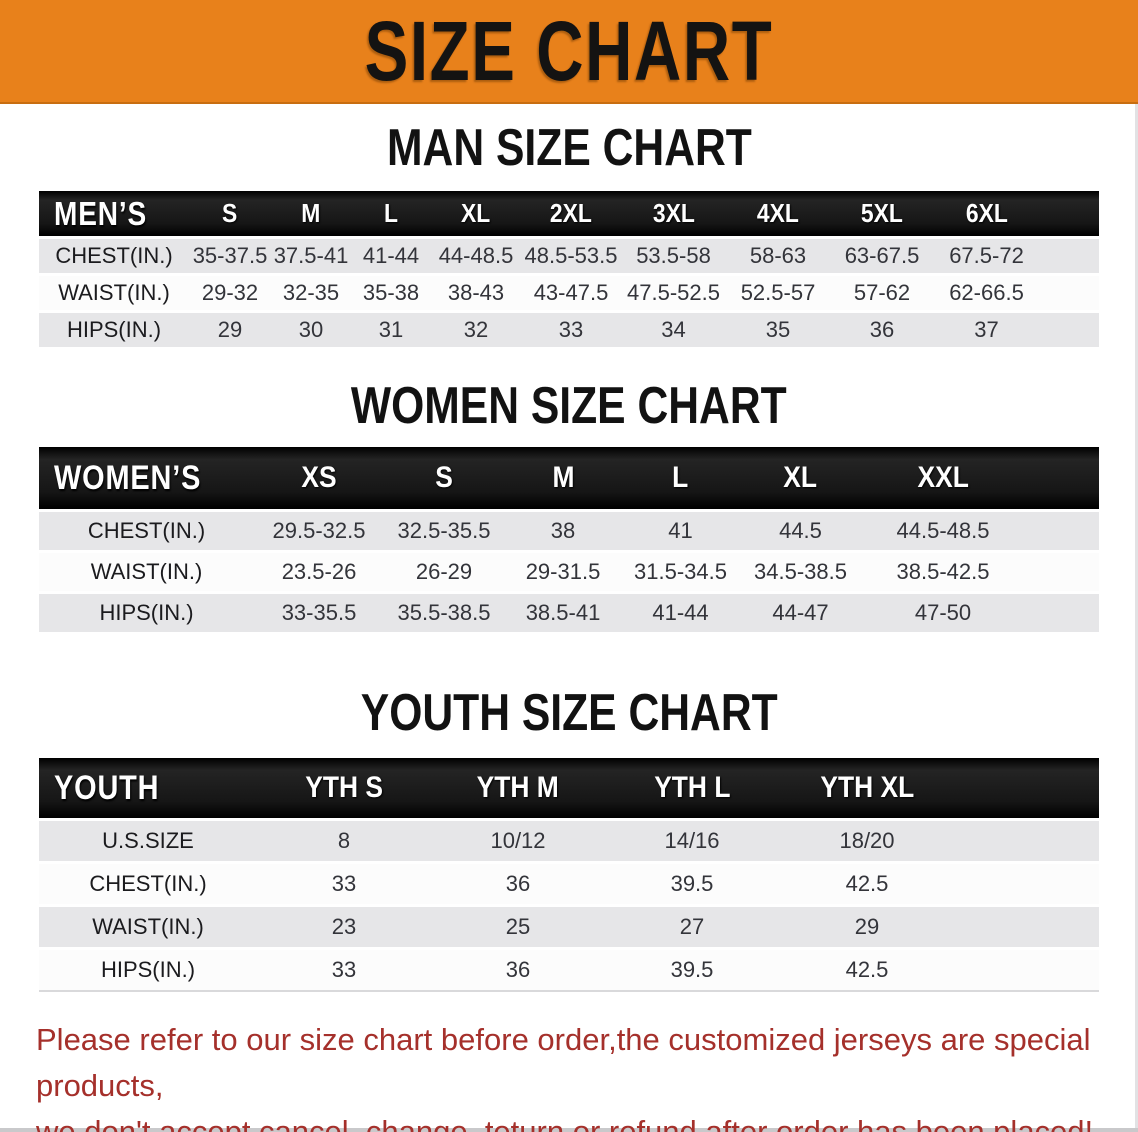 The image size is (1138, 1132). I want to click on measurement-value: 44.5-48.5, so click(943, 531).